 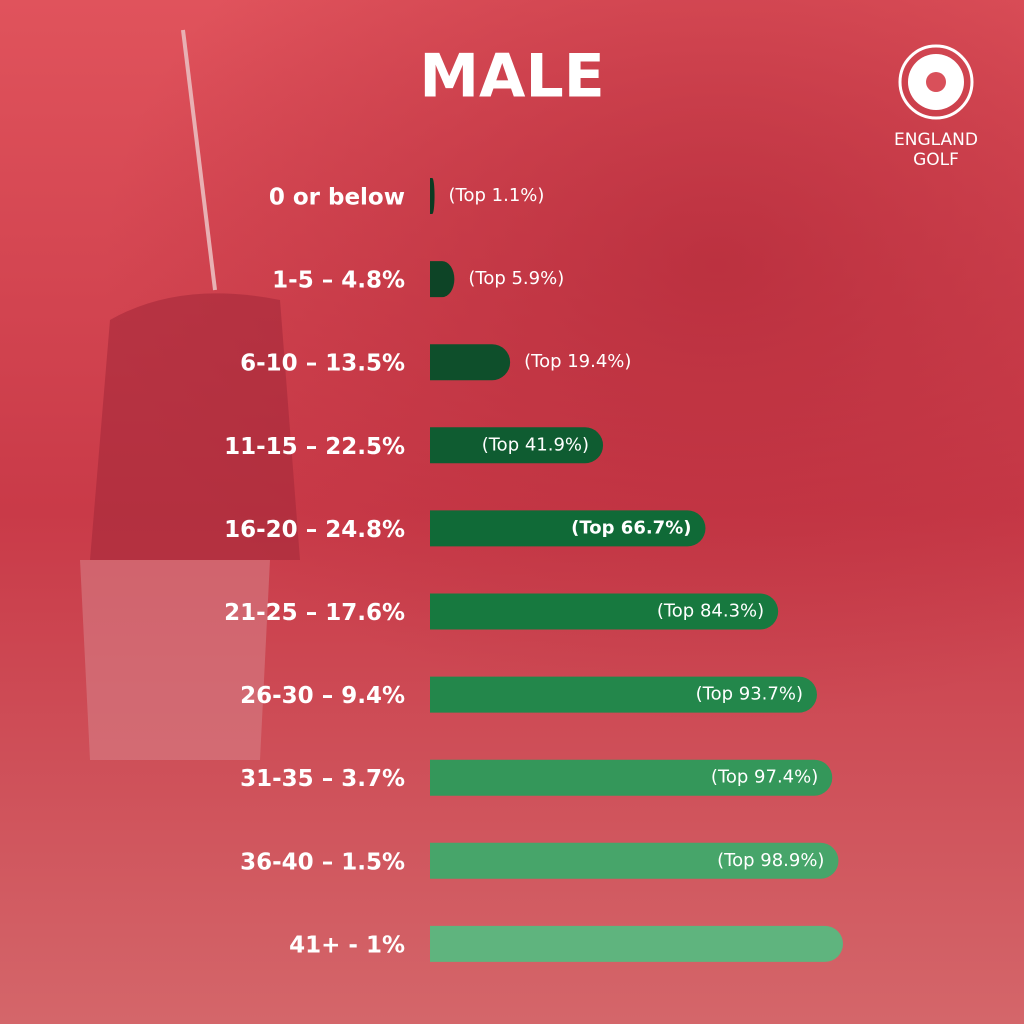 What do you see at coordinates (322, 696) in the screenshot?
I see `category-label: 26-30 – 9.4%` at bounding box center [322, 696].